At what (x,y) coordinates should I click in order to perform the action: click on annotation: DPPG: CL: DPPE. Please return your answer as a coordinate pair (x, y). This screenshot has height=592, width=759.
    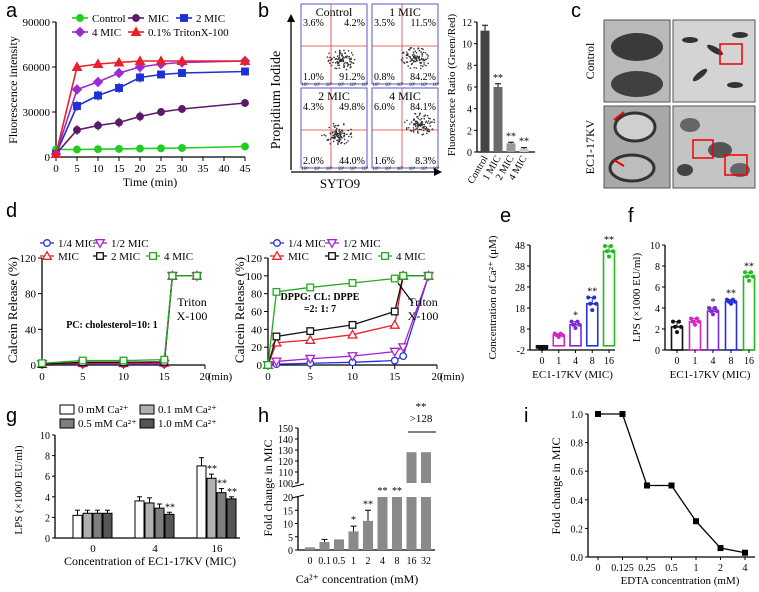
    Looking at the image, I should click on (320, 297).